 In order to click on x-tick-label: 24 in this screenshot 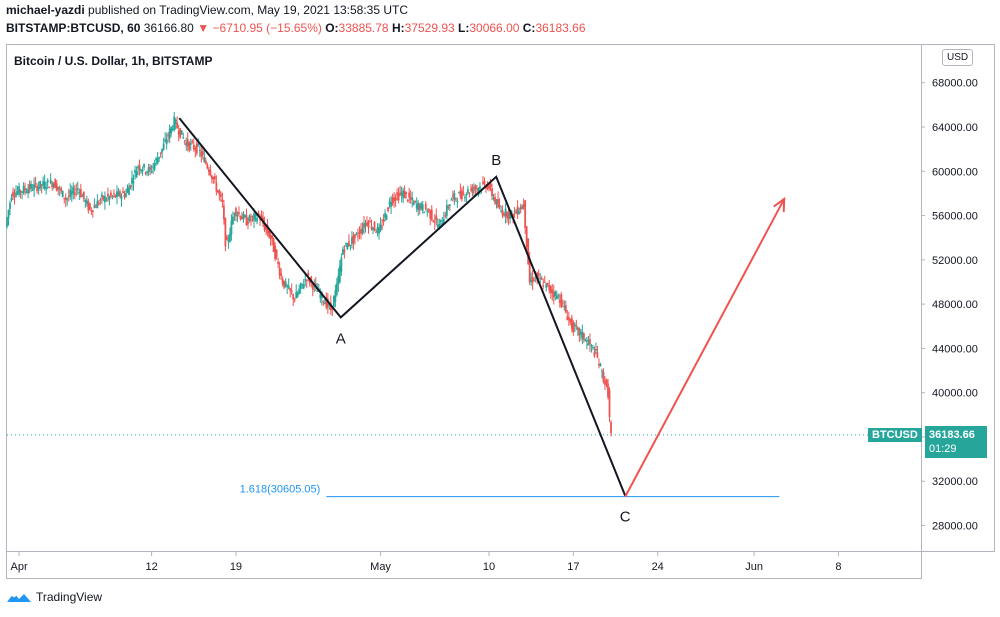, I will do `click(658, 567)`.